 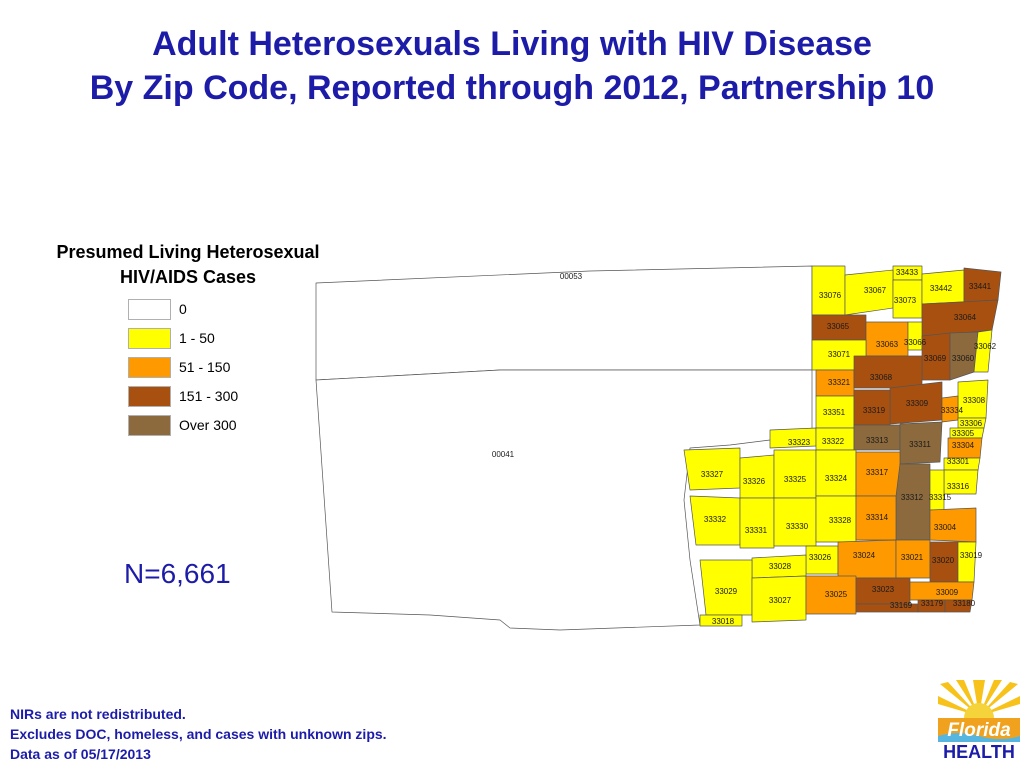 I want to click on zip-label-33062: 33062, so click(x=985, y=346).